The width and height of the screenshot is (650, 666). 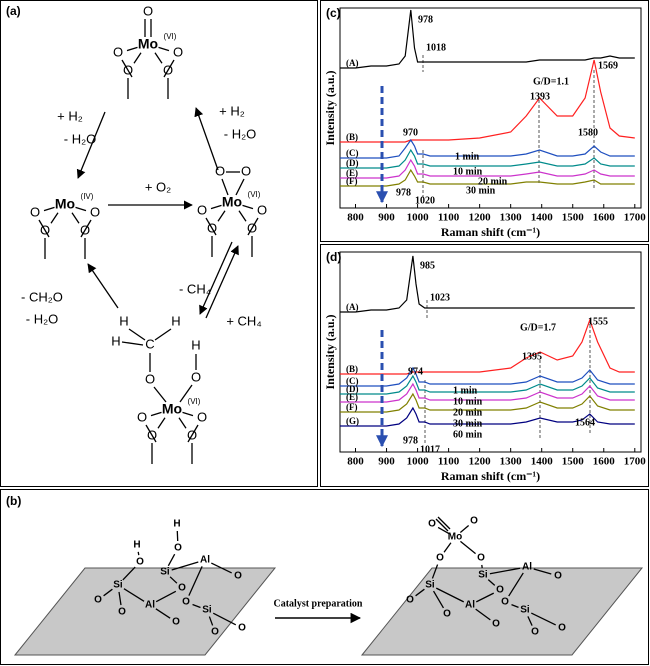 I want to click on annotation: 1017, so click(x=430, y=449).